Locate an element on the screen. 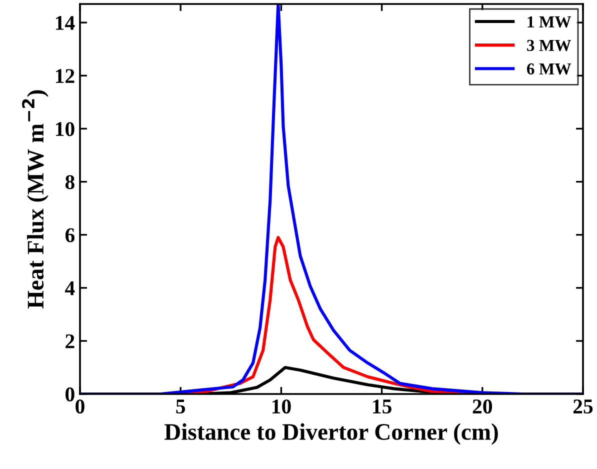 The height and width of the screenshot is (469, 597). legend-label: 3 MW is located at coordinates (549, 46).